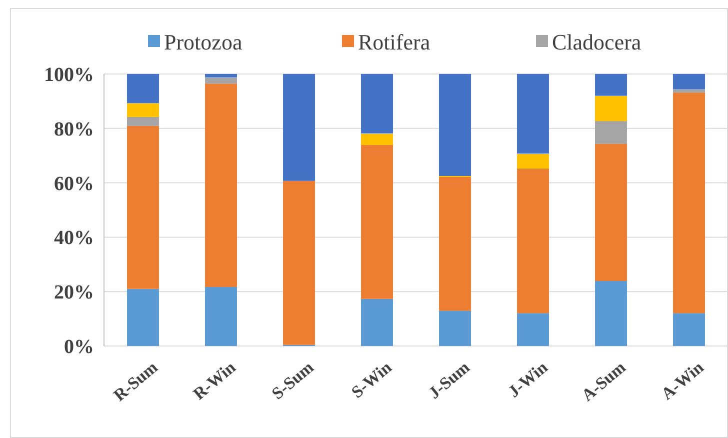  I want to click on y-tick-label: 80%, so click(74, 129).